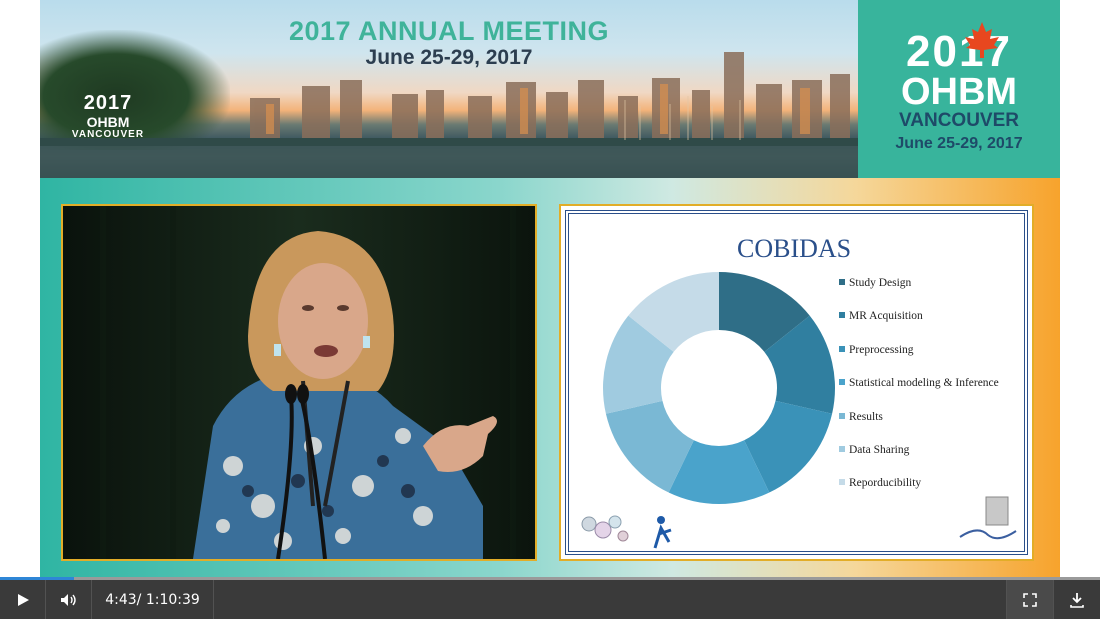 The image size is (1100, 619). I want to click on play-button, so click(23, 599).